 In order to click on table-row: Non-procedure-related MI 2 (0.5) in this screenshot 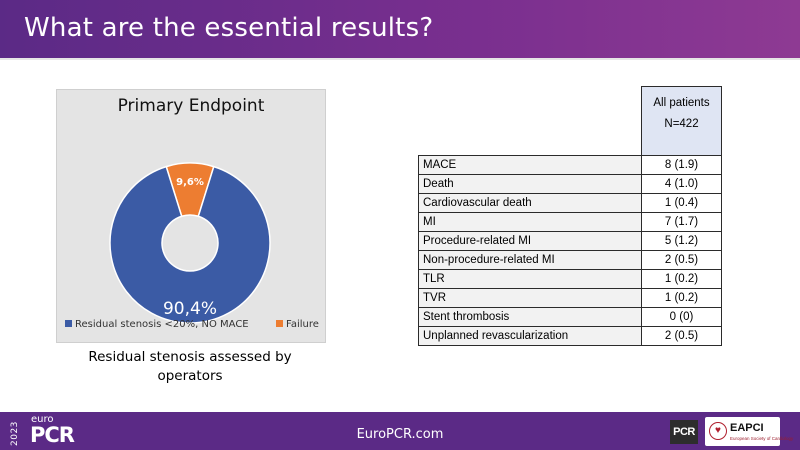, I will do `click(570, 260)`.